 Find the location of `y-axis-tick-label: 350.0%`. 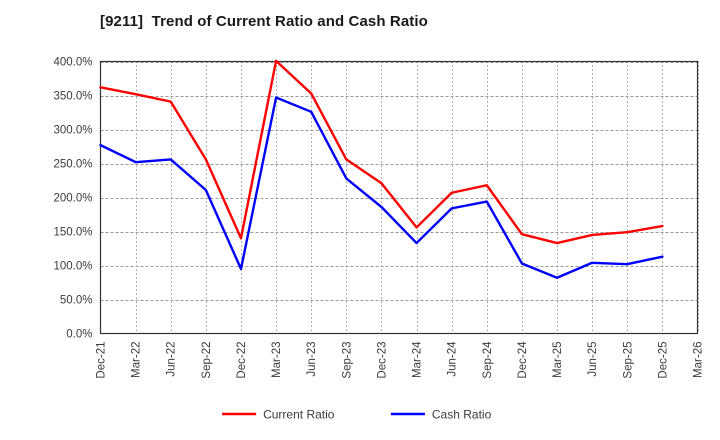

y-axis-tick-label: 350.0% is located at coordinates (72, 97).